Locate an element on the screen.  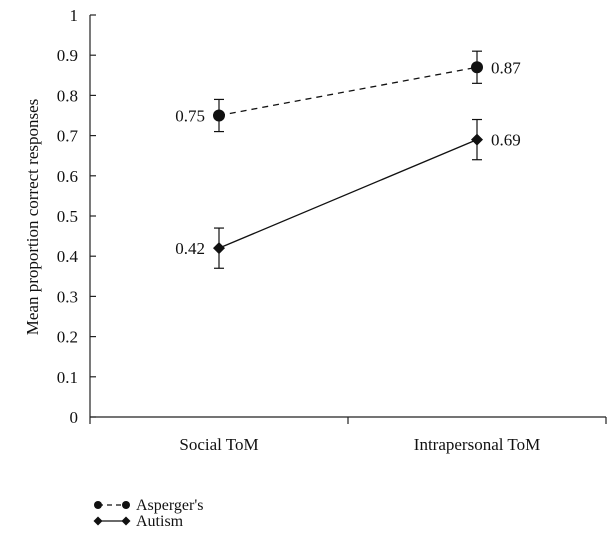
y-tick-label: 0.5 is located at coordinates (67, 216).